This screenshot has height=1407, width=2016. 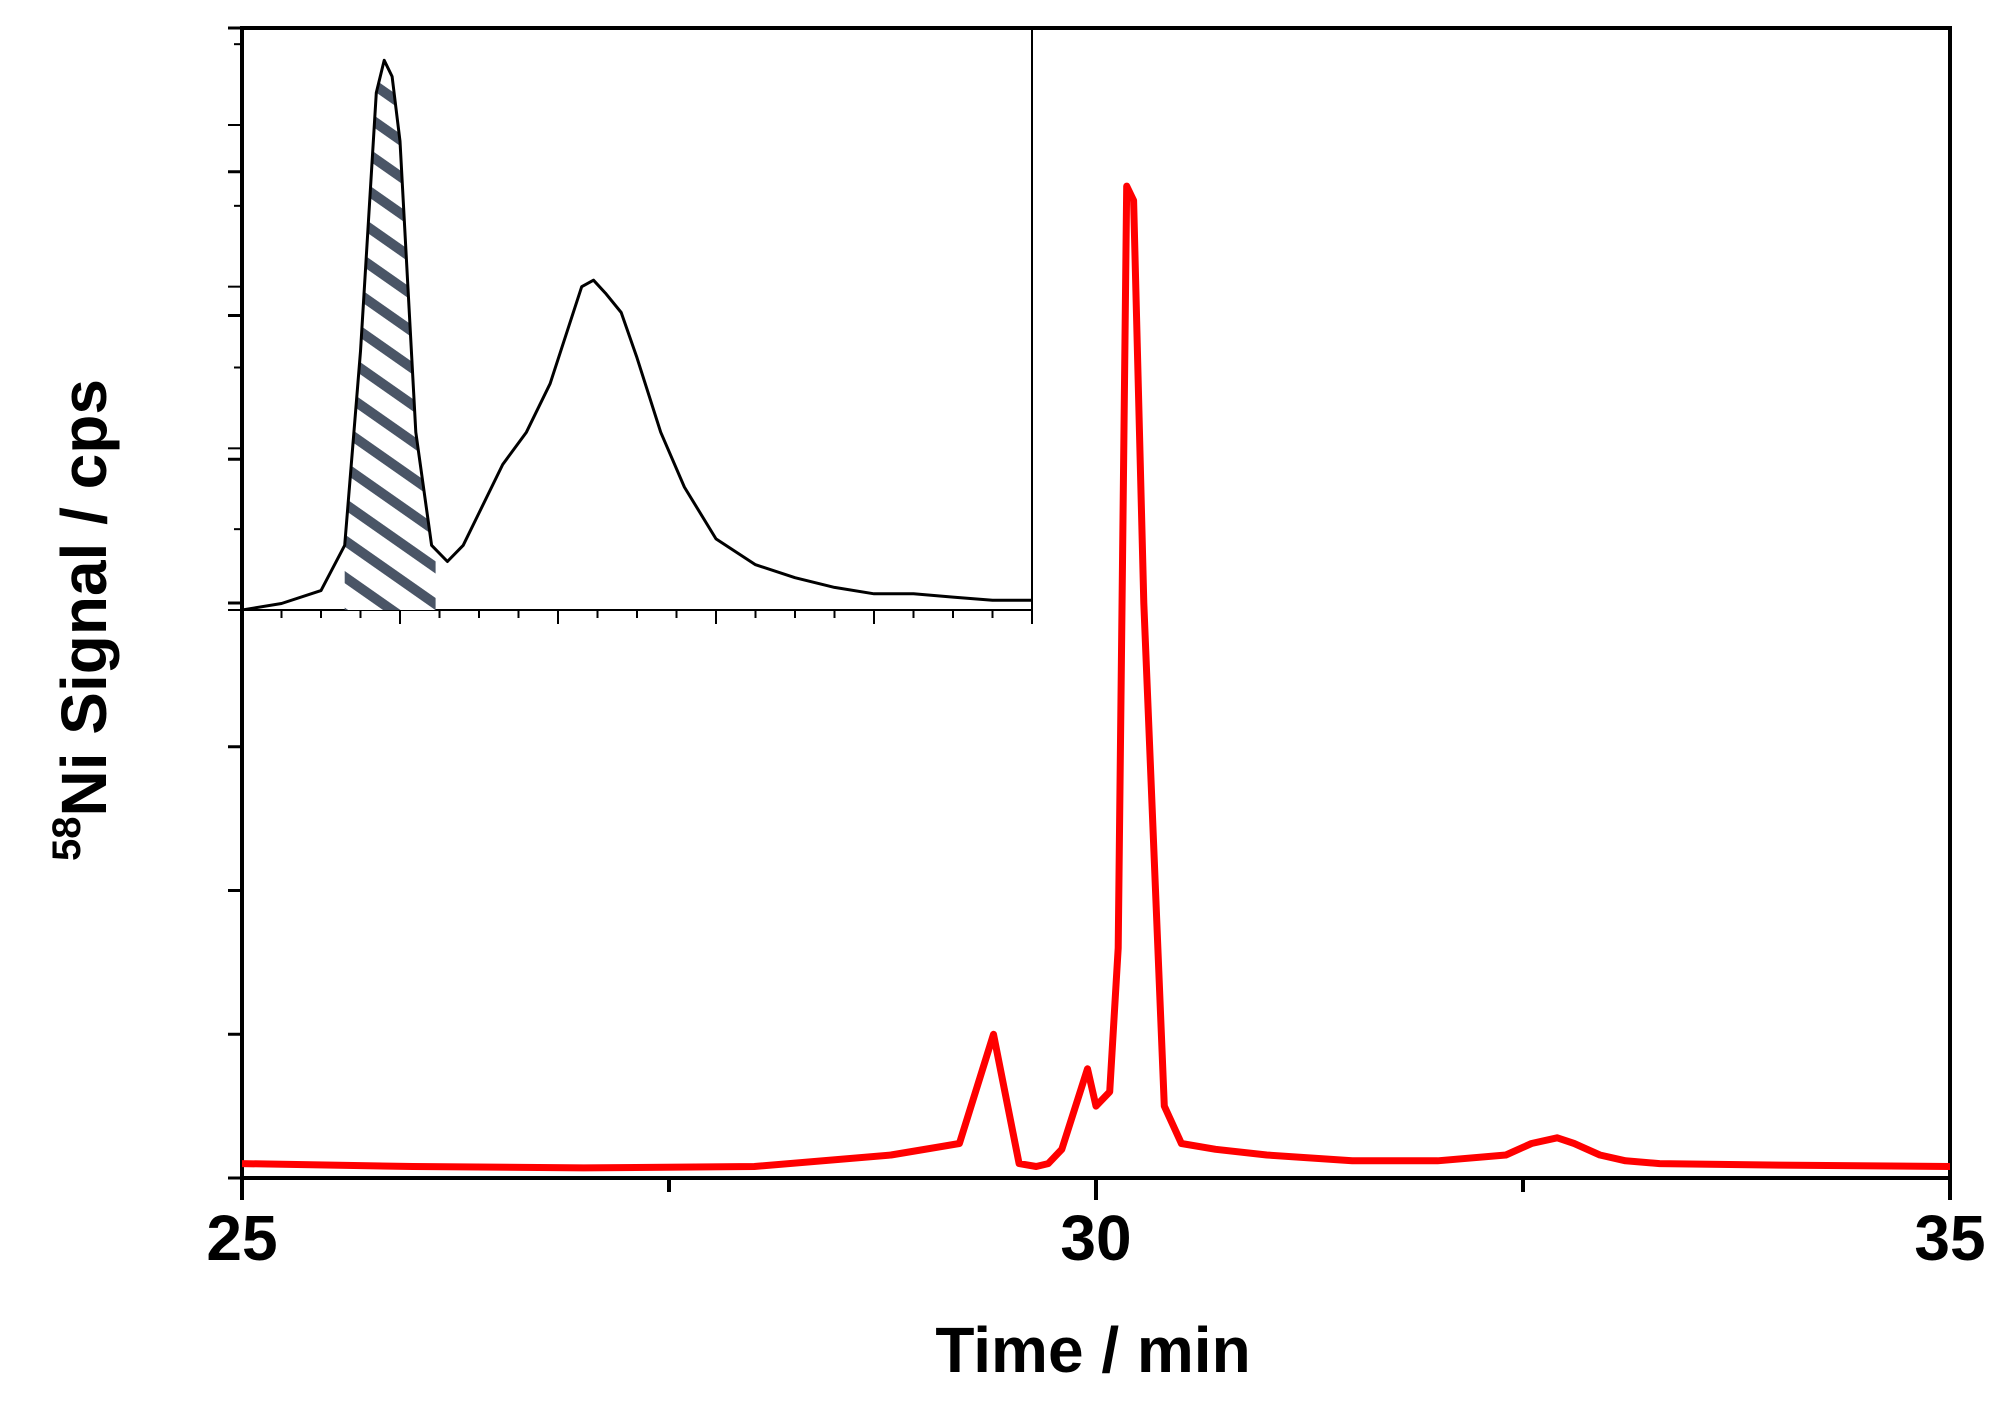 What do you see at coordinates (1949, 1238) in the screenshot?
I see `x-tick-label: 35` at bounding box center [1949, 1238].